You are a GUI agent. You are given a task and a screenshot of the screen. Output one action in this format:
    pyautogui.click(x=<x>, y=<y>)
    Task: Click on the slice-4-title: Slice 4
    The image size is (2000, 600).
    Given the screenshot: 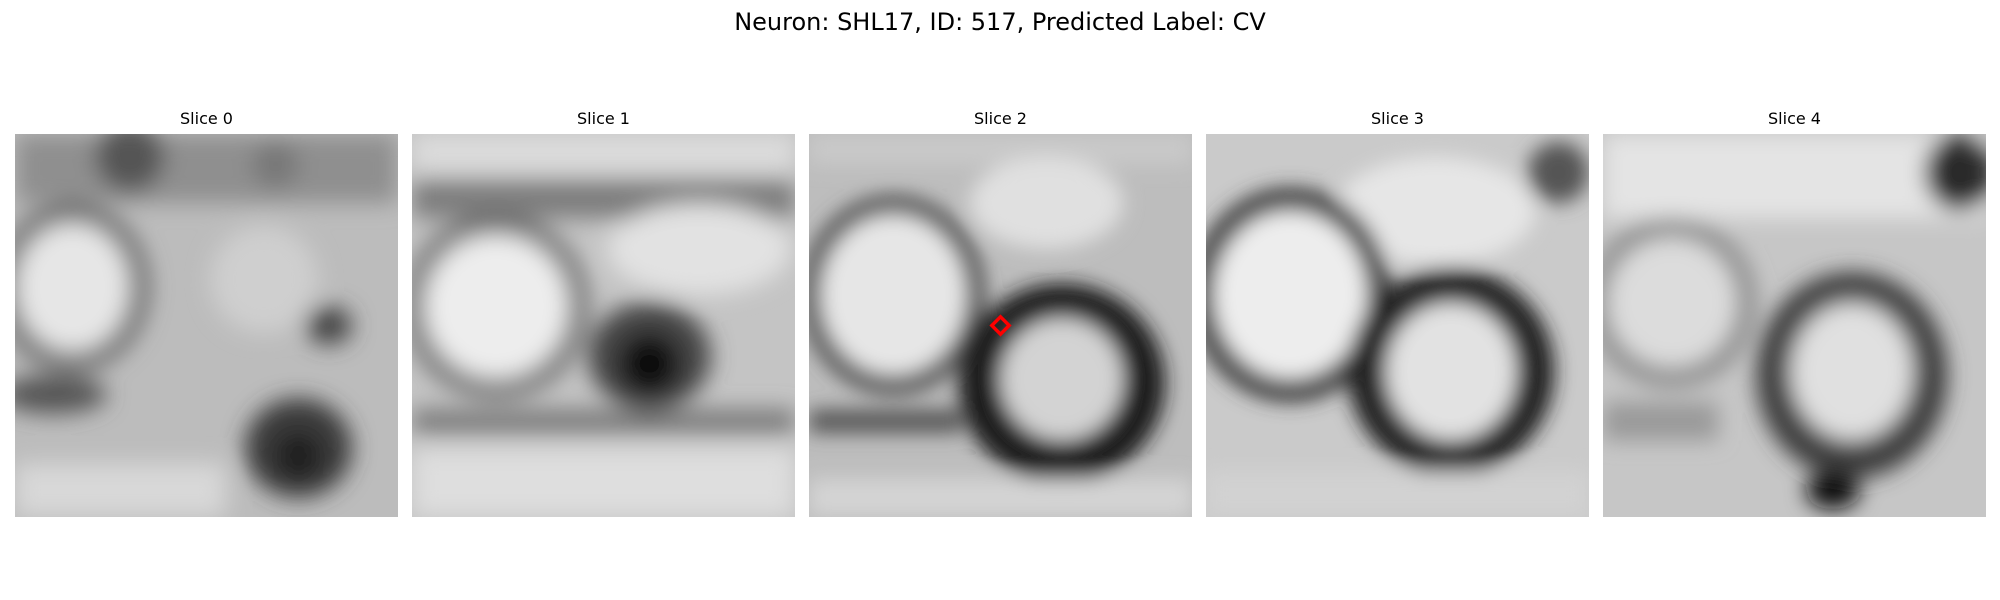 What is the action you would take?
    pyautogui.click(x=1794, y=119)
    